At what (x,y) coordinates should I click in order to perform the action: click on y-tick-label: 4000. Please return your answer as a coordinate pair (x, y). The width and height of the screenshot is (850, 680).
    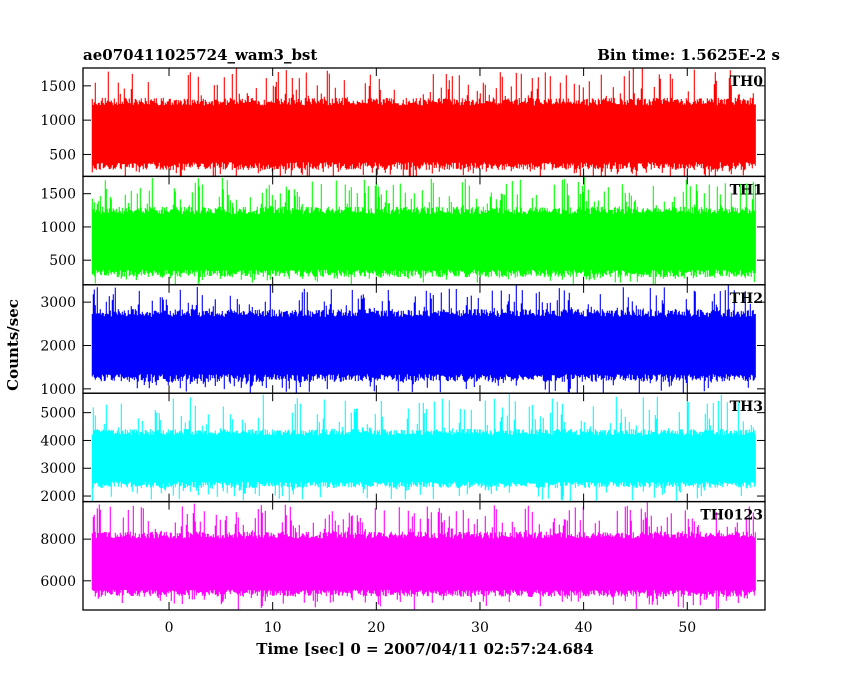
    Looking at the image, I should click on (58, 441).